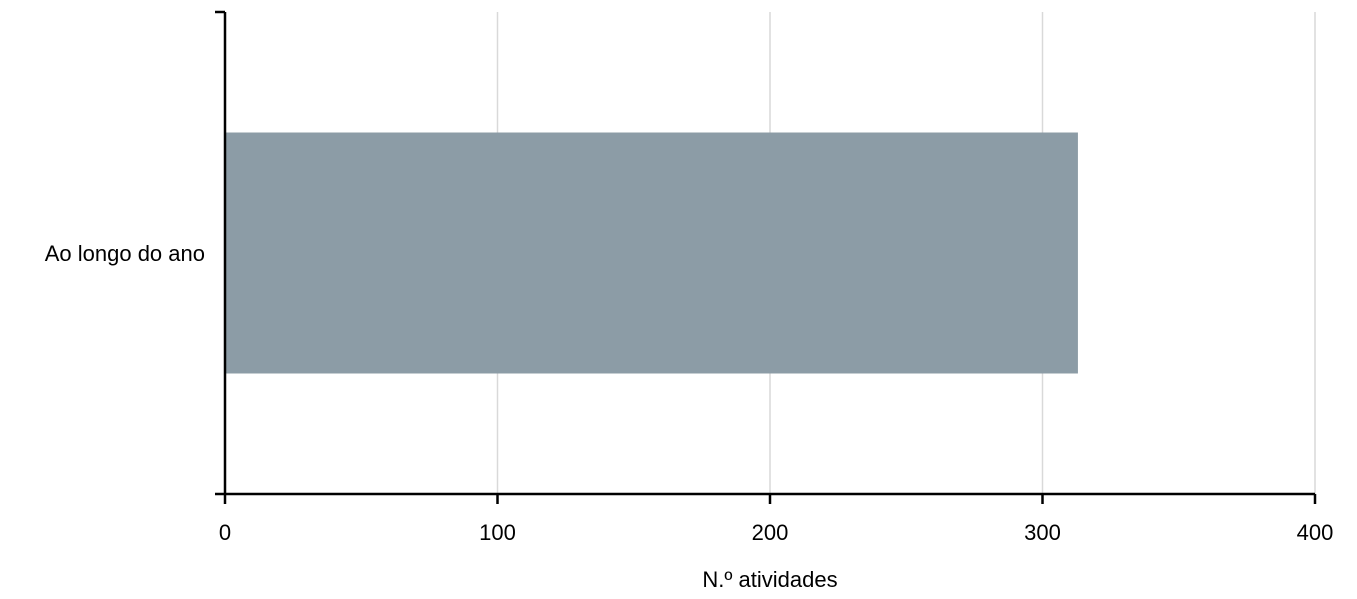  I want to click on x-tick-label-200: 200, so click(770, 532).